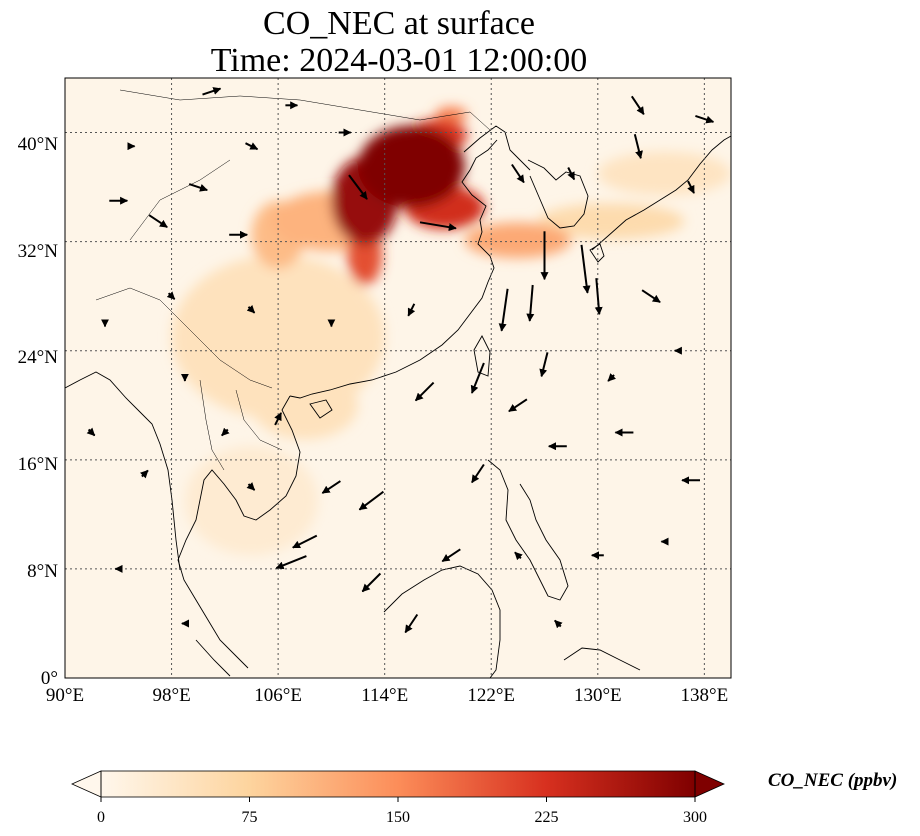  I want to click on coastline-bohai, so click(497, 148).